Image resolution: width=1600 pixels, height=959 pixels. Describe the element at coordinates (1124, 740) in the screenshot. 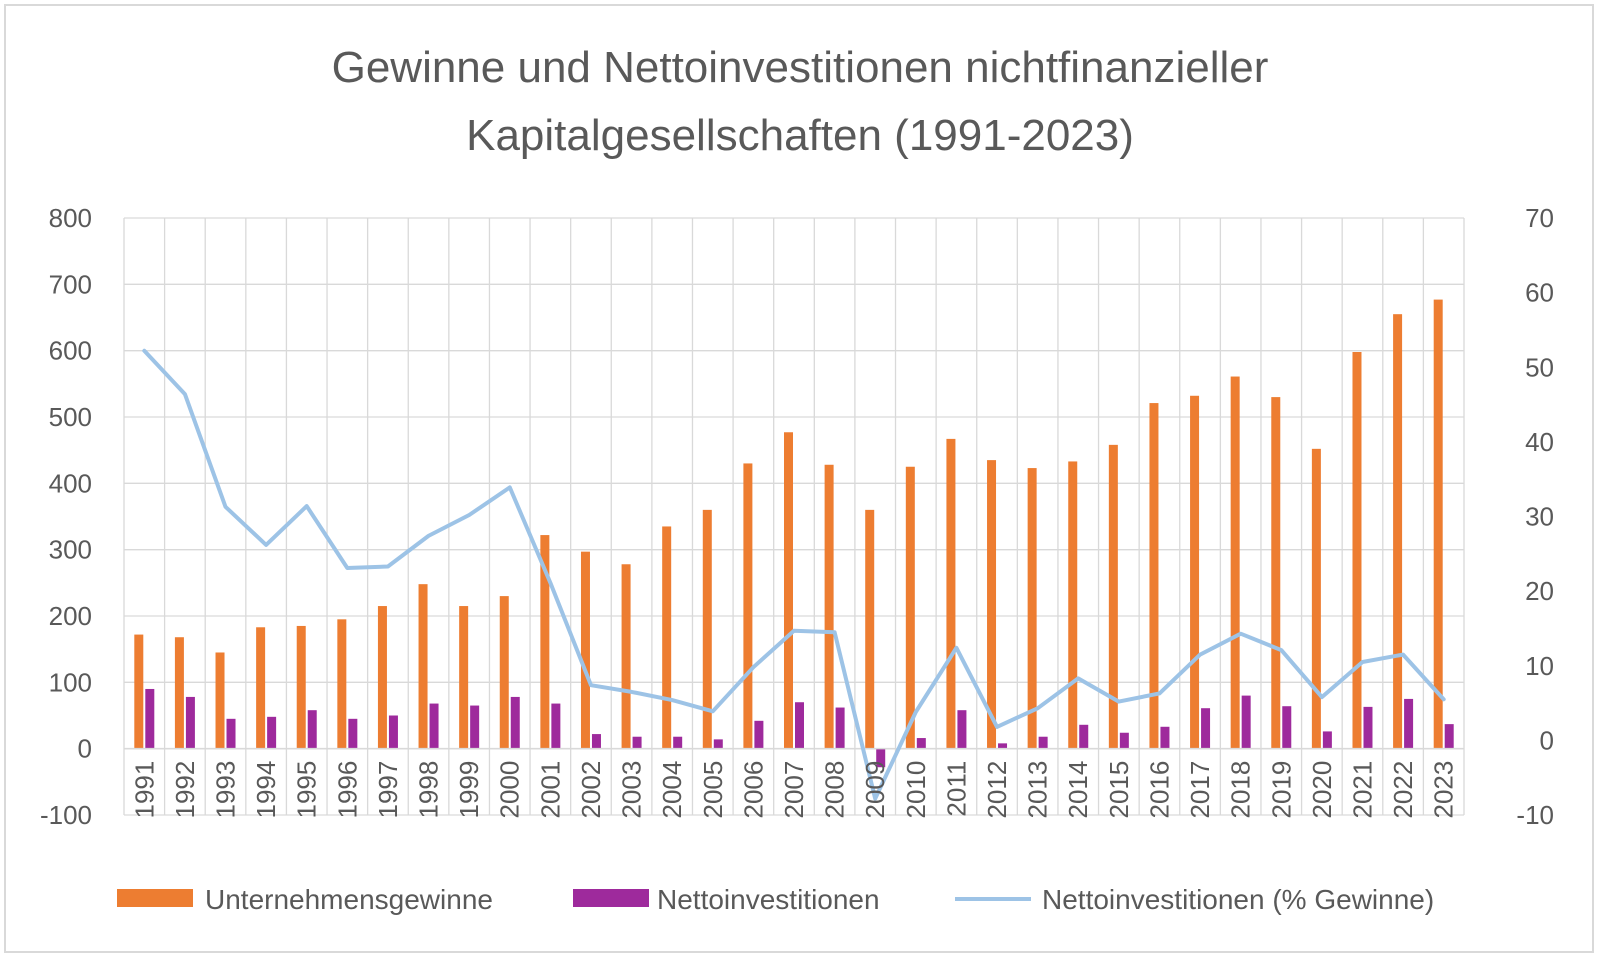

I see `bar-nettoinvestitionen-2015` at that location.